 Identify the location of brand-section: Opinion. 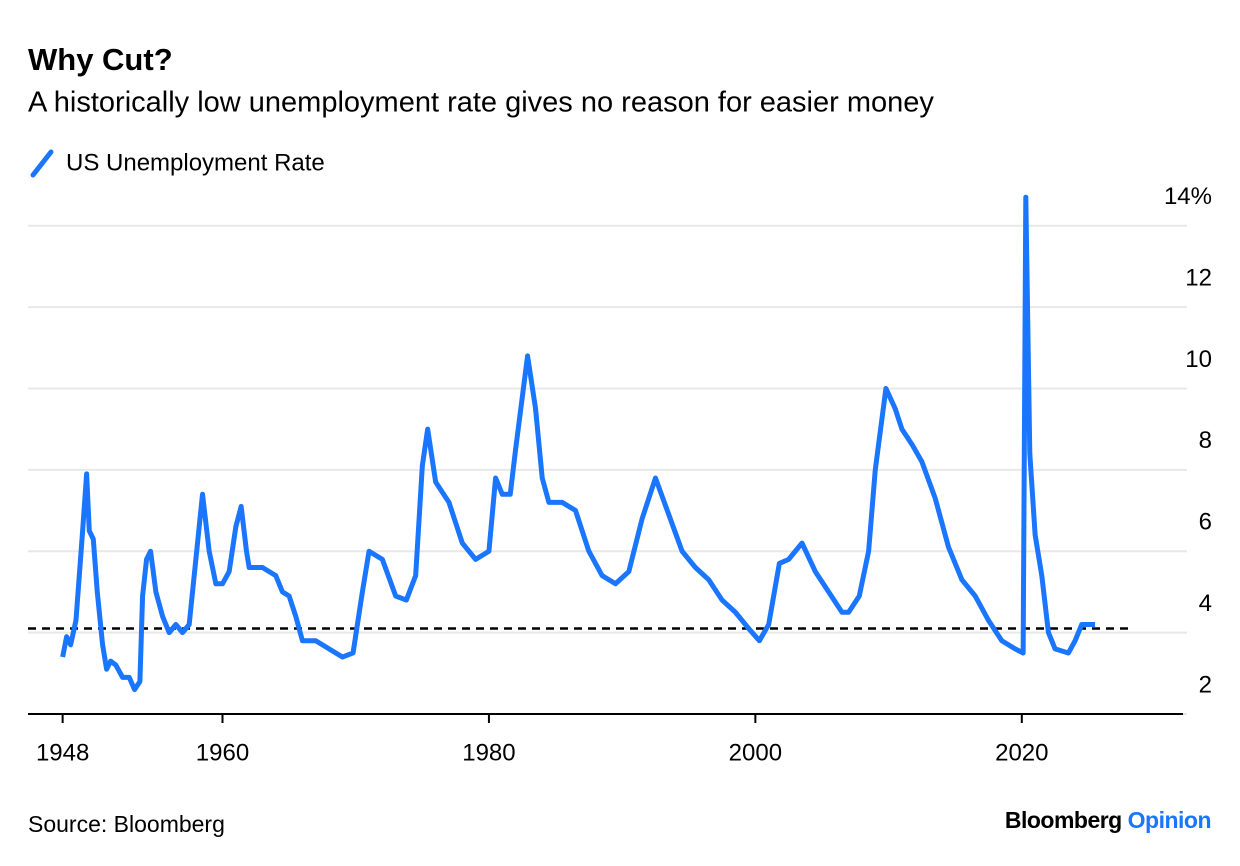
(1169, 820).